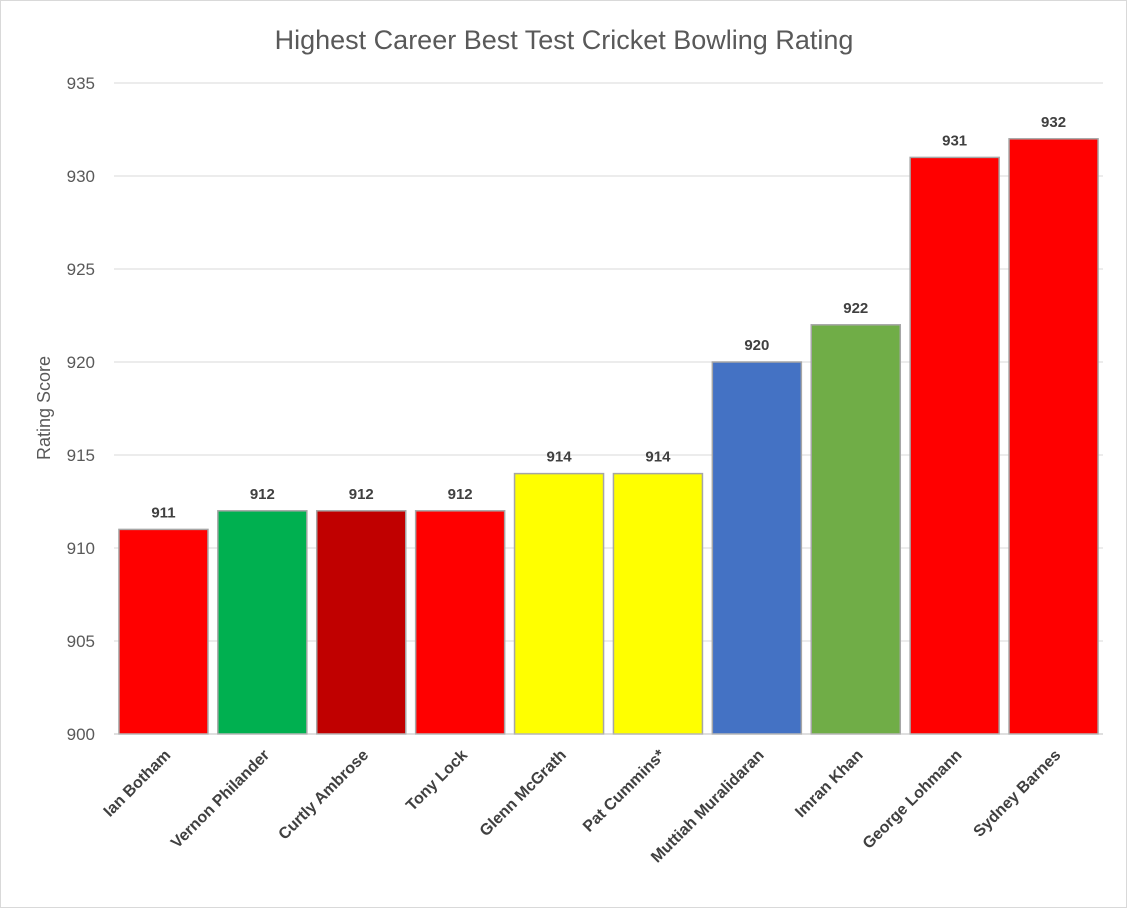  I want to click on data-label: 911, so click(163, 512).